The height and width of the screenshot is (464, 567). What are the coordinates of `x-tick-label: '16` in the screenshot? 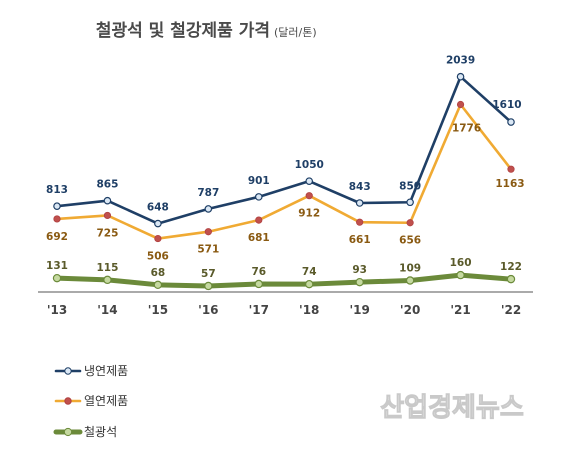 It's located at (208, 310).